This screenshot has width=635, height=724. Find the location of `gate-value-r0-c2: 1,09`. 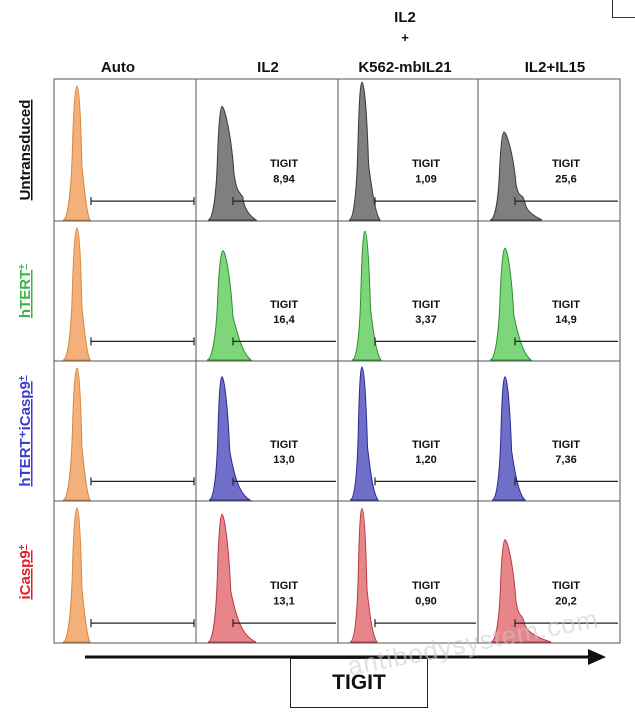

gate-value-r0-c2: 1,09 is located at coordinates (425, 180).